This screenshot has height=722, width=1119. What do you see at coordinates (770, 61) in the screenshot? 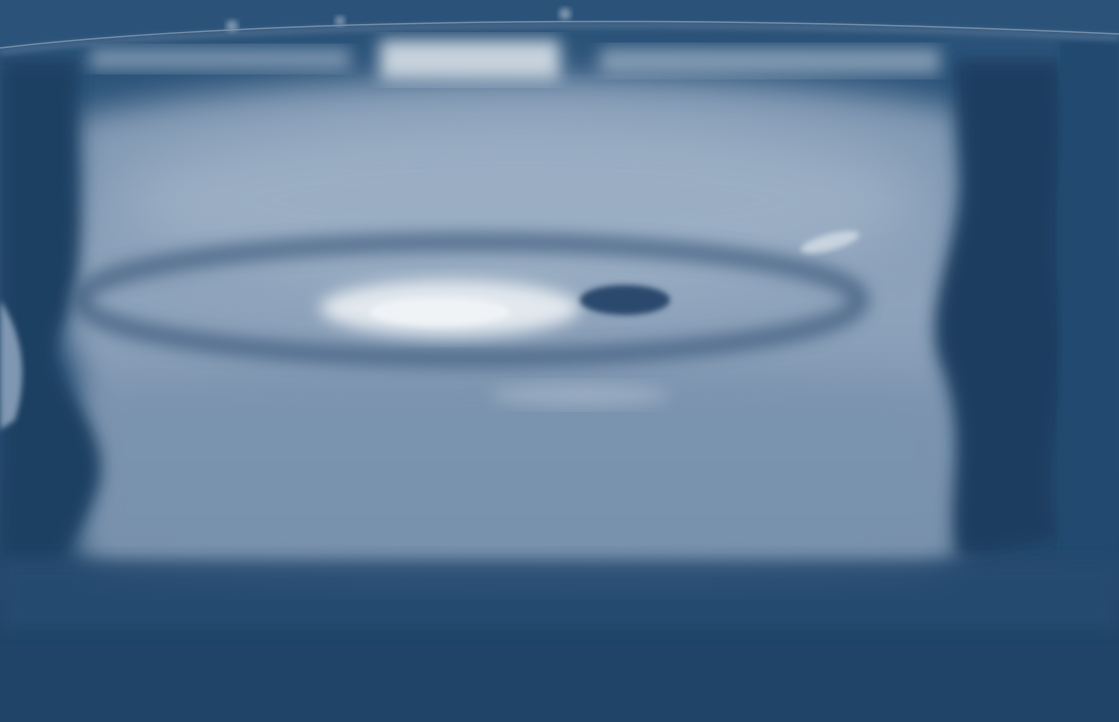
I see `top-band-right` at bounding box center [770, 61].